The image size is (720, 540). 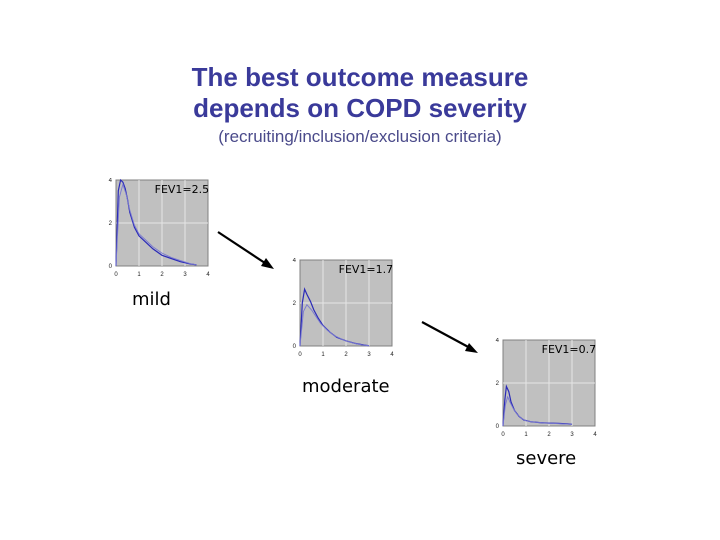 I want to click on chart-severe-svg: 0 1 2 3 4 0 2 4 FEV1=0.7, so click(x=547, y=388).